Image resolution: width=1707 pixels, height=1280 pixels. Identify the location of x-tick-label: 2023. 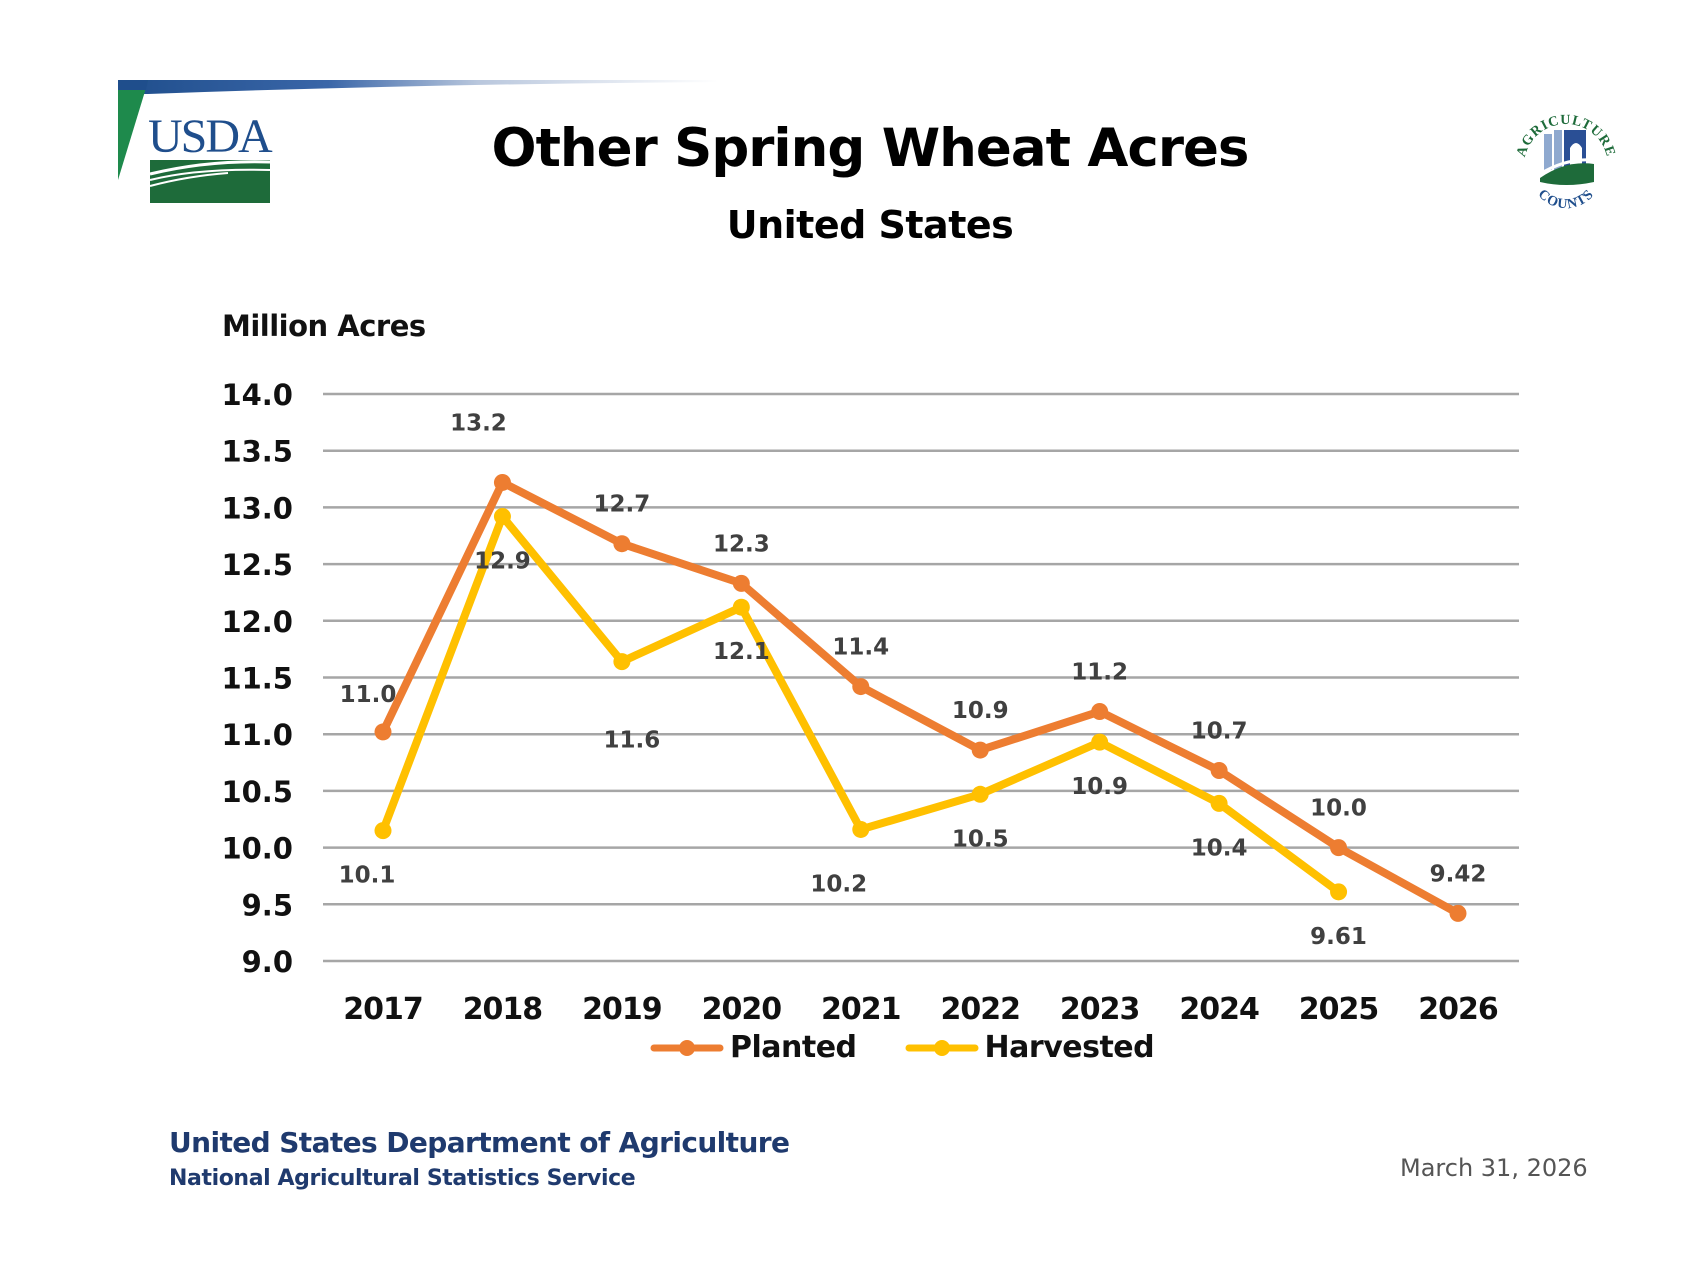
(1100, 1009).